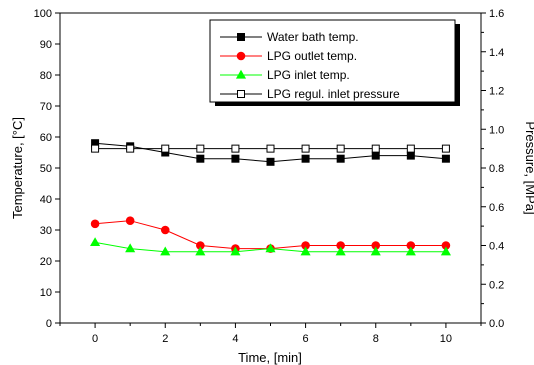 This screenshot has width=534, height=365. What do you see at coordinates (46, 76) in the screenshot?
I see `y-left-tick-label: 80` at bounding box center [46, 76].